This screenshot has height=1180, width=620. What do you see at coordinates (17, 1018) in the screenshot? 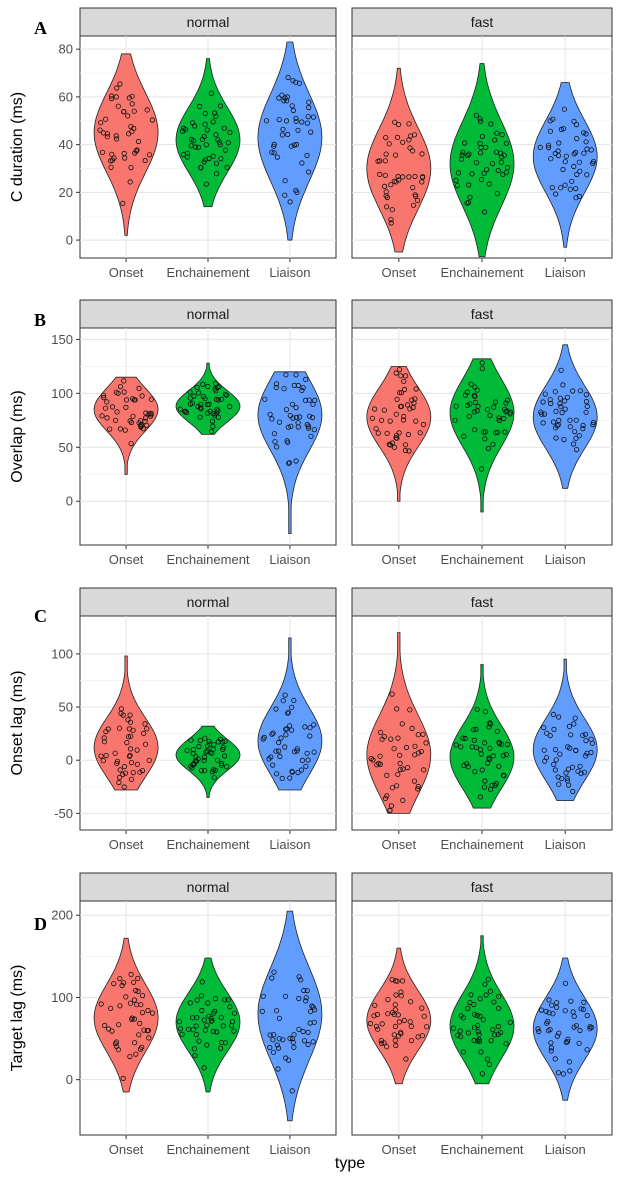
I see `y-axis-title: Target lag (ms)` at bounding box center [17, 1018].